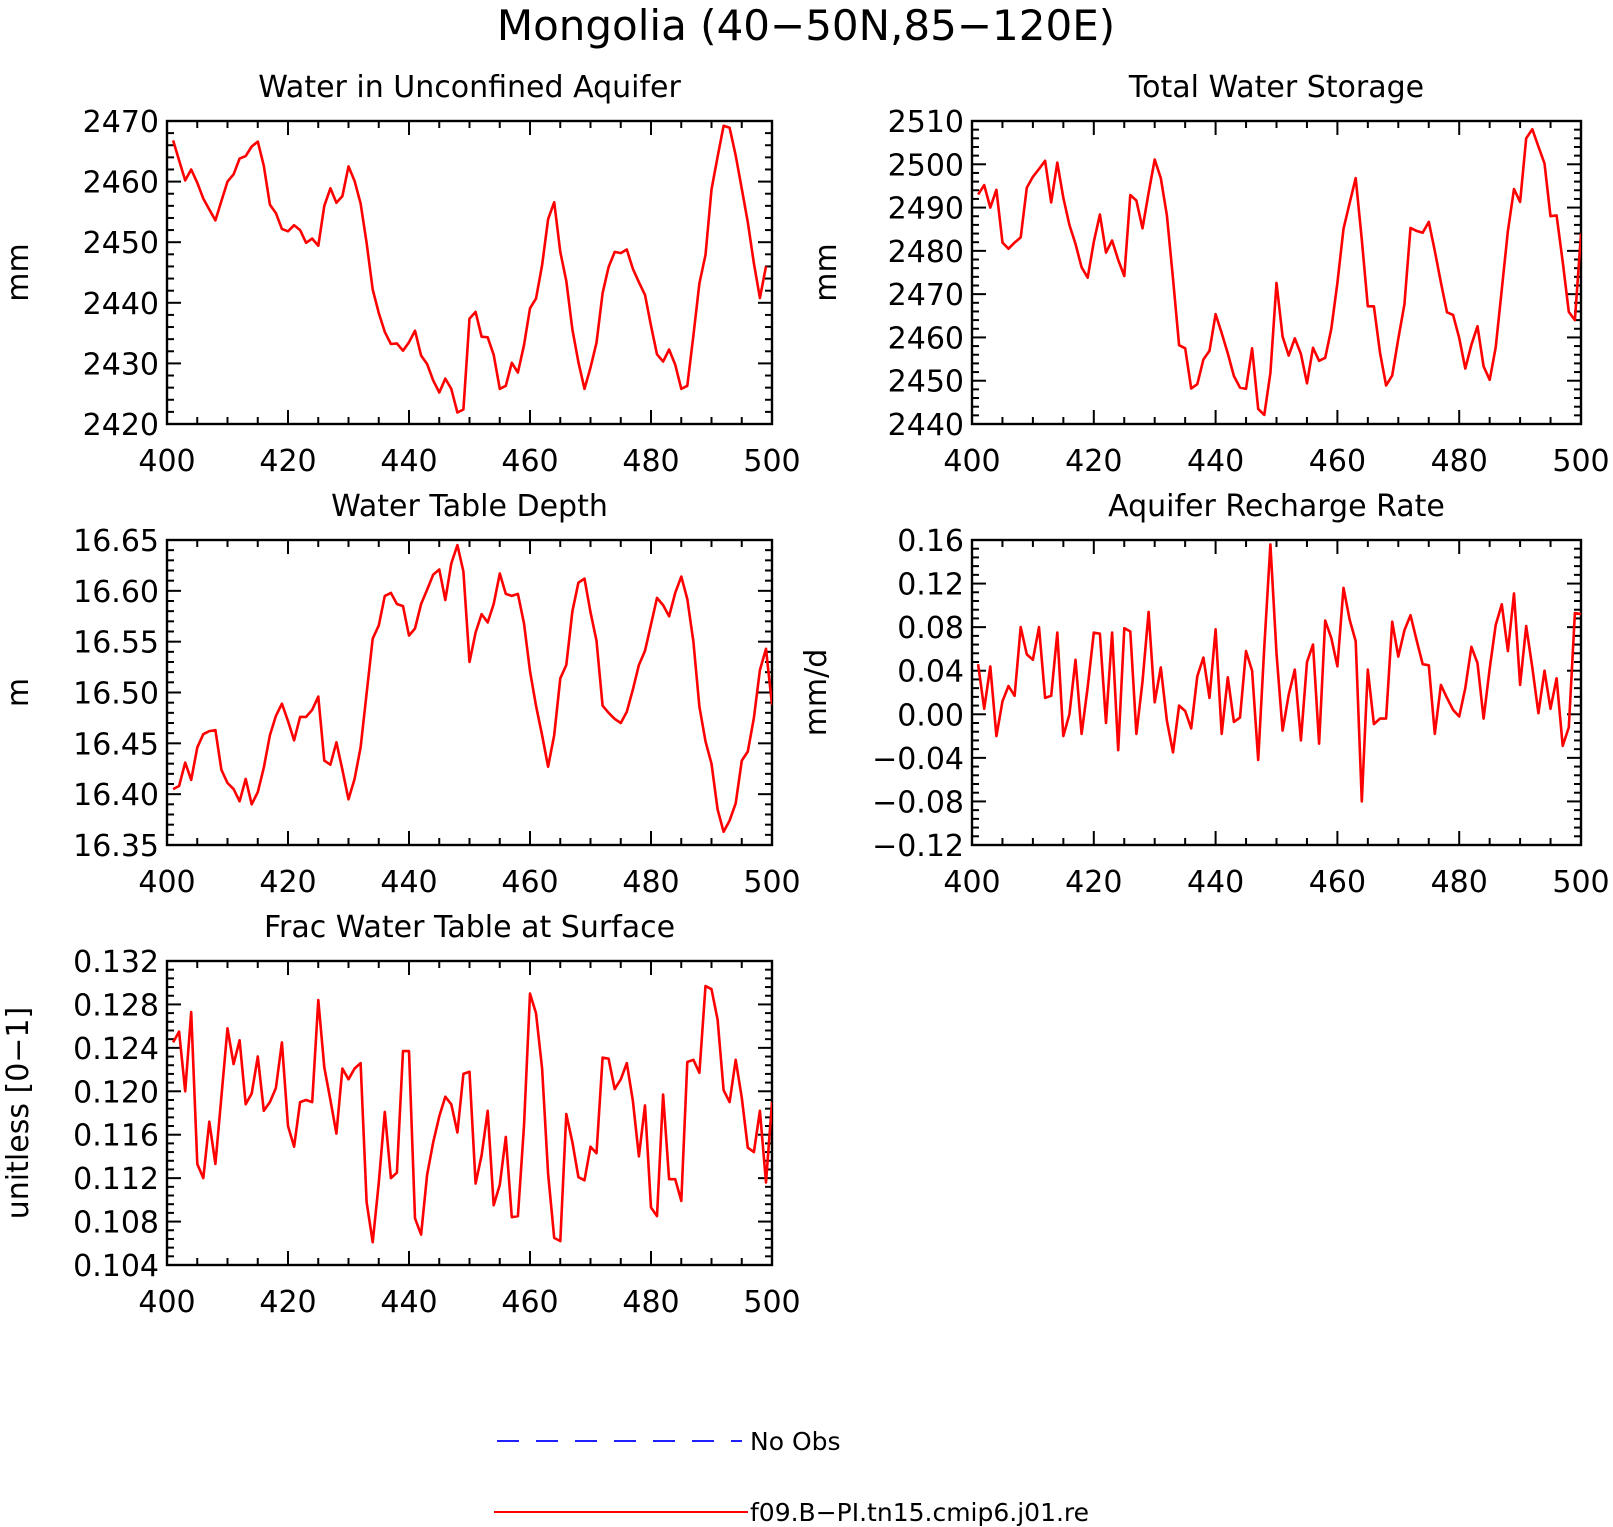 The width and height of the screenshot is (1613, 1527). Describe the element at coordinates (116, 1266) in the screenshot. I see `y-tick-label: 0.104` at that location.